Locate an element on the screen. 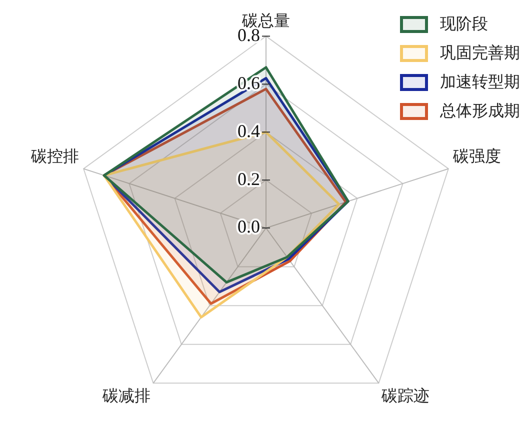 This screenshot has height=433, width=532. legend-label: 现阶段 is located at coordinates (464, 24).